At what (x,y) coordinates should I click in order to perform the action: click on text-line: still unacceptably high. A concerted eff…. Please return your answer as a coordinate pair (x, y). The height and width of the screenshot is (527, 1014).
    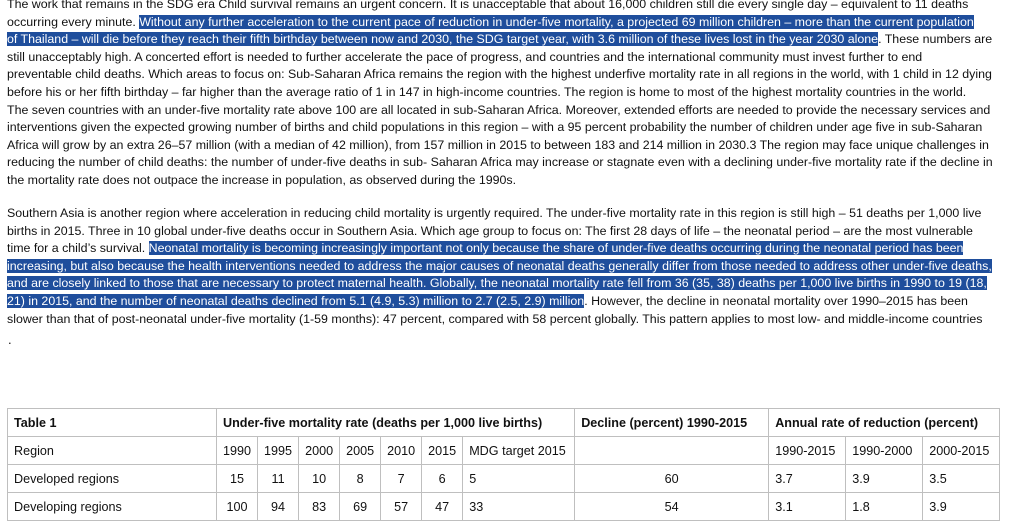
    Looking at the image, I should click on (509, 58).